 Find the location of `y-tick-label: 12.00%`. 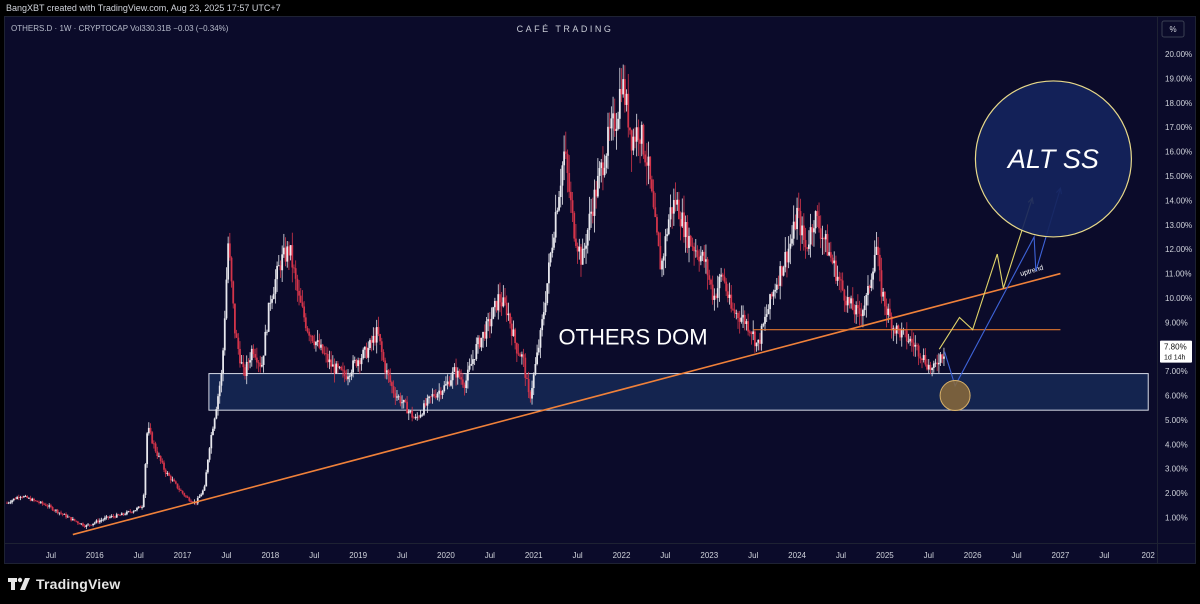

y-tick-label: 12.00% is located at coordinates (1178, 249).